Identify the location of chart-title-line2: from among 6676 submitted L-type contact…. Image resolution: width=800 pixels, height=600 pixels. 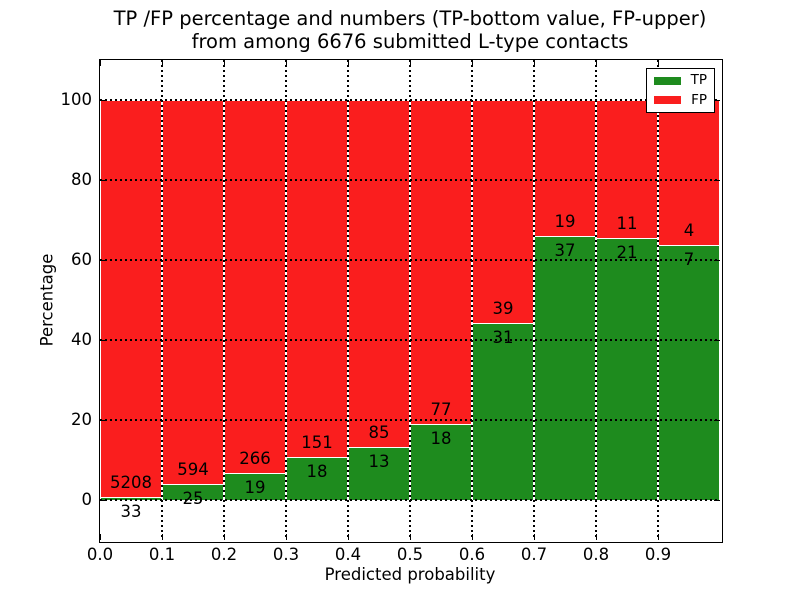
(410, 41).